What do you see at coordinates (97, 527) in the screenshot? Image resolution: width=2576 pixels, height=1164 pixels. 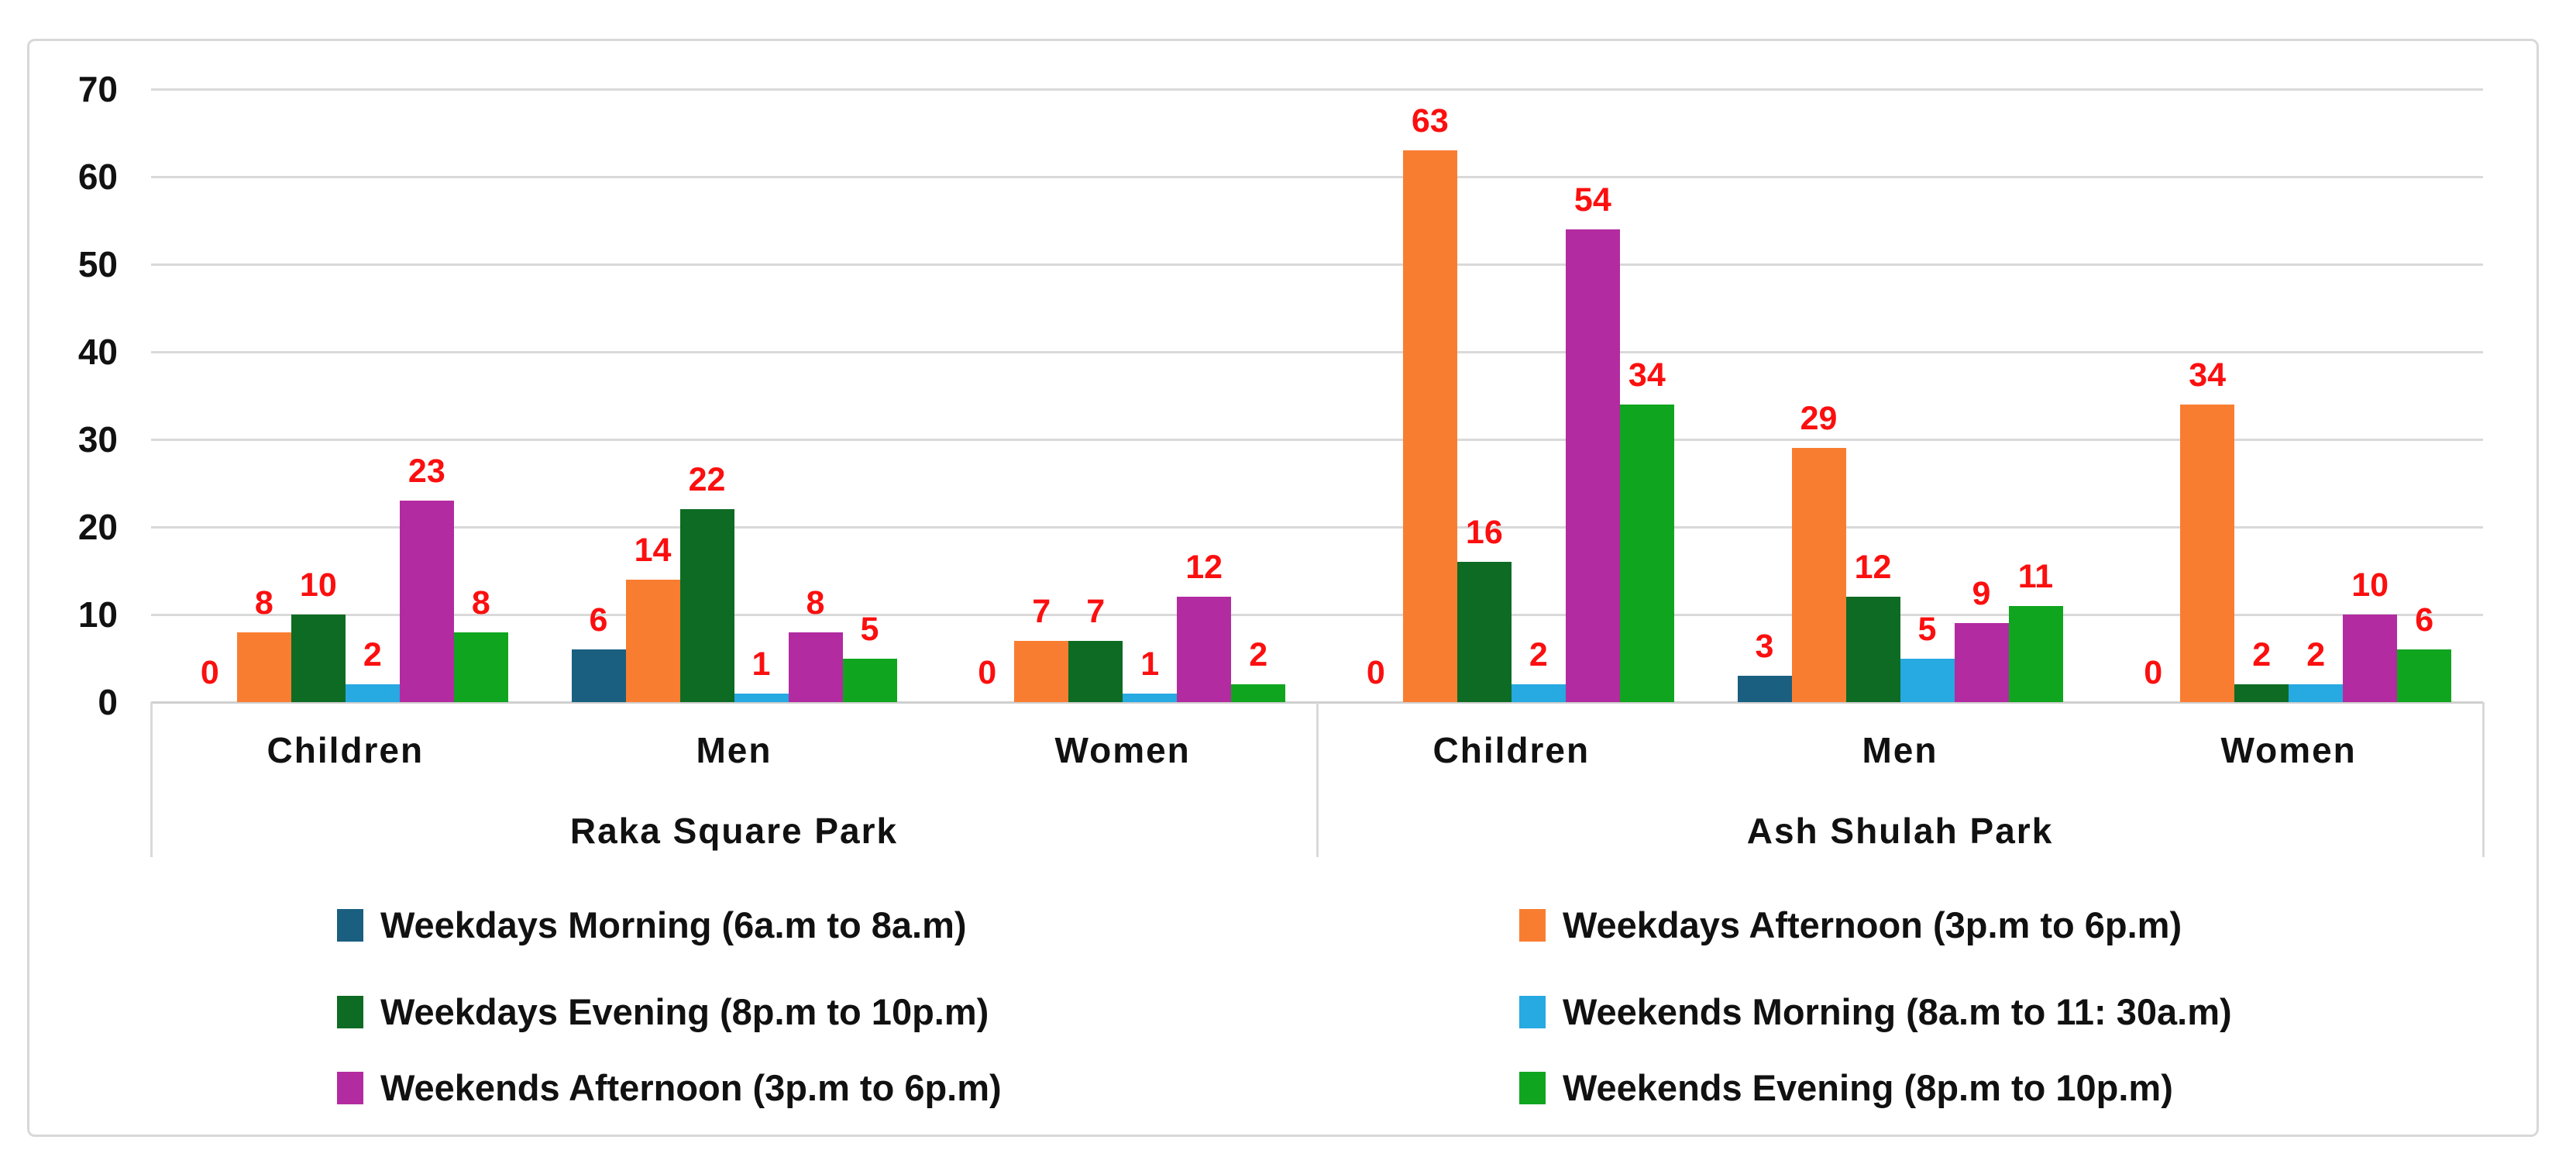 I see `y-tick-label-20: 20` at bounding box center [97, 527].